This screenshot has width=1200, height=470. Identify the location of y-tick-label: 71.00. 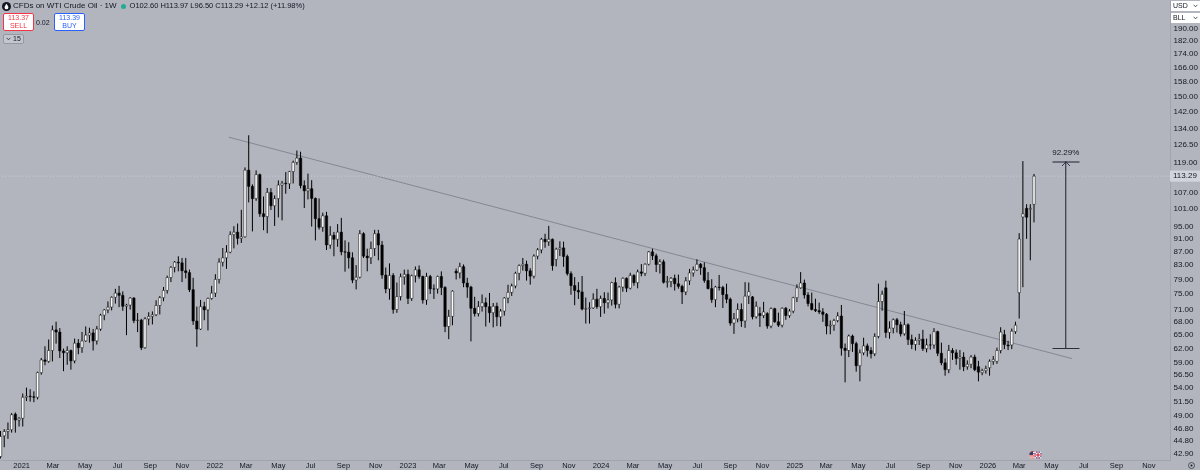
(1184, 309).